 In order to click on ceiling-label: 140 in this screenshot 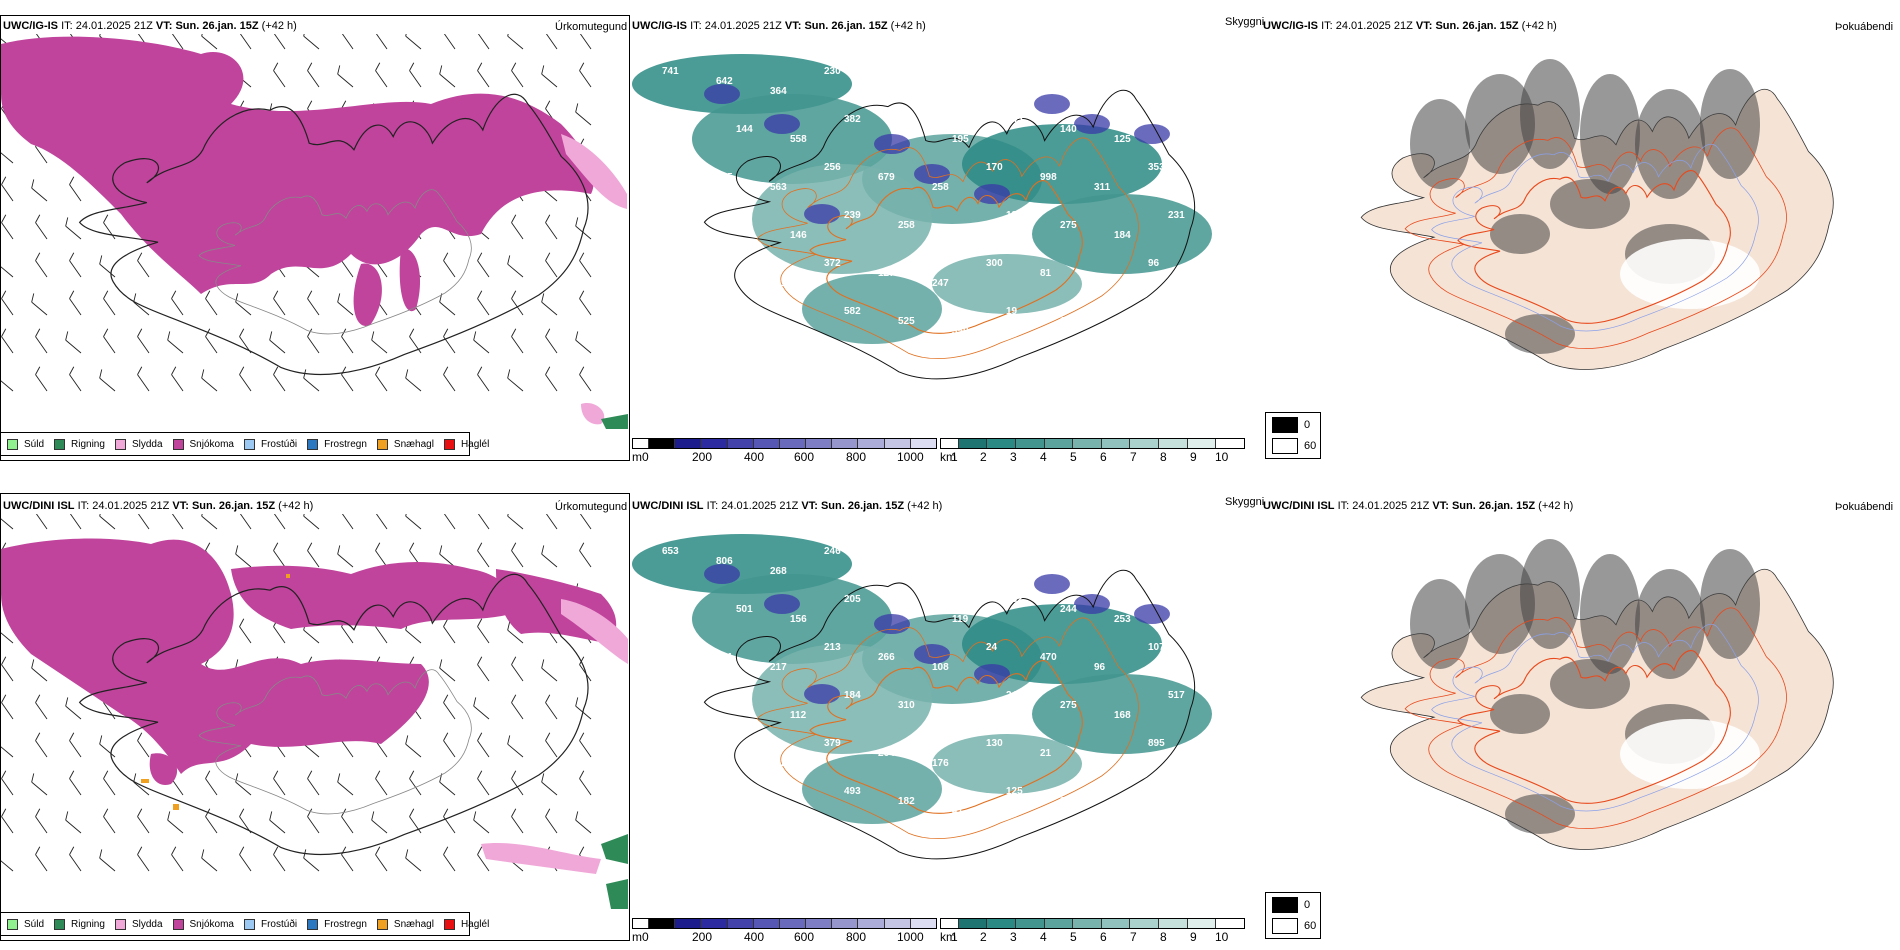, I will do `click(1068, 129)`.